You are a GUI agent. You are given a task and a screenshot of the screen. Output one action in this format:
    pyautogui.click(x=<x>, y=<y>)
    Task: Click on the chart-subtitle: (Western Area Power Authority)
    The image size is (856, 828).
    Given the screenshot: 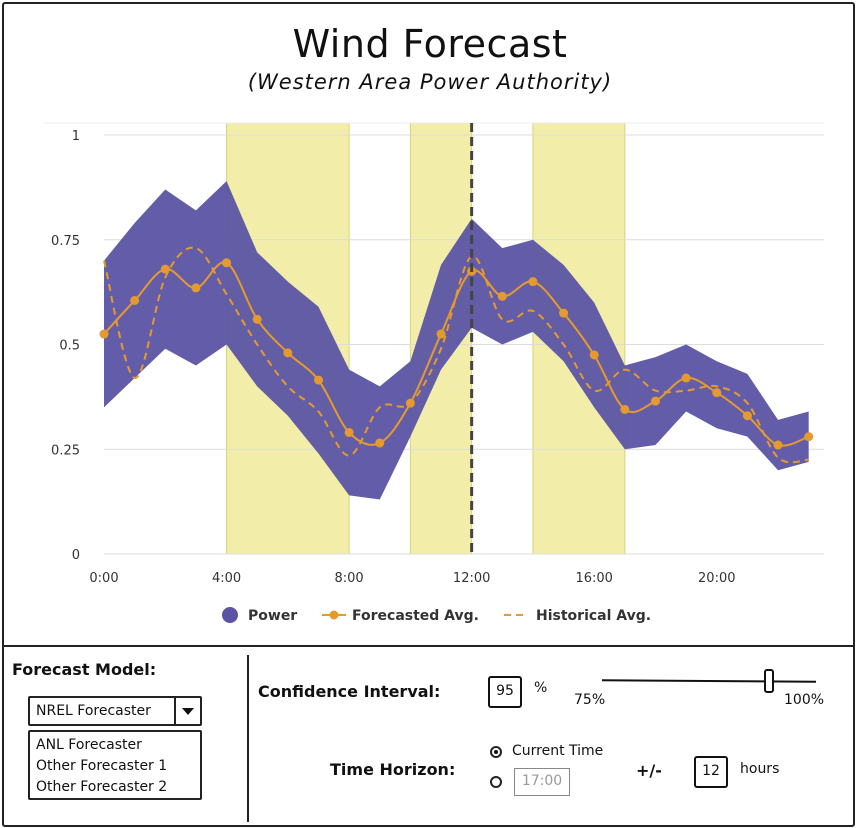 What is the action you would take?
    pyautogui.click(x=430, y=82)
    